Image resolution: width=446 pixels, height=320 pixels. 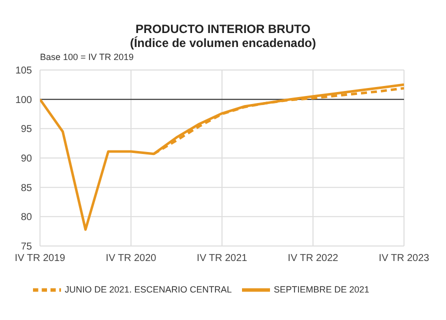 What do you see at coordinates (322, 289) in the screenshot?
I see `legend-label: SEPTIEMBRE DE 2021` at bounding box center [322, 289].